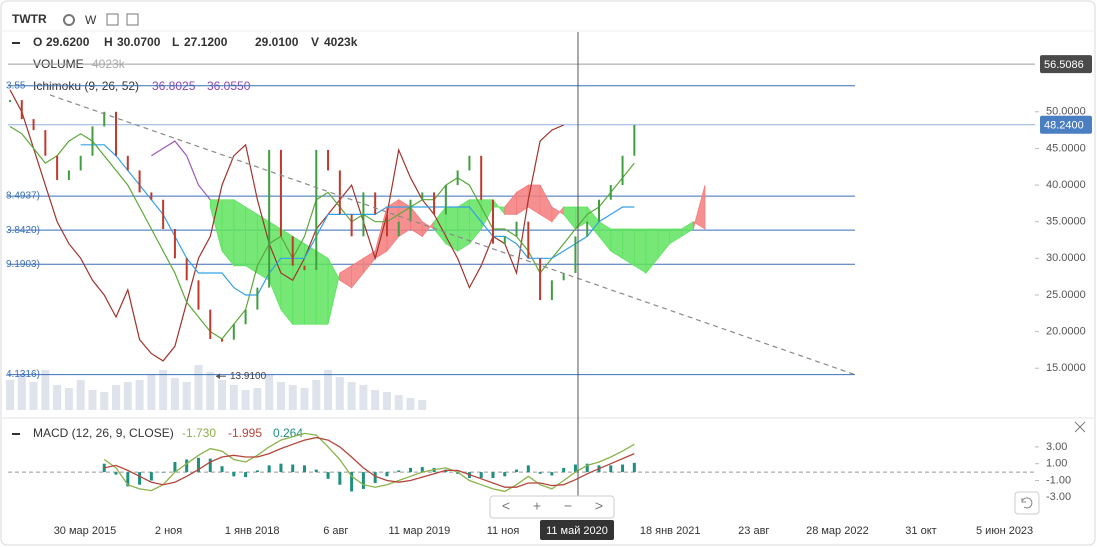 Image resolution: width=1097 pixels, height=547 pixels. Describe the element at coordinates (1066, 368) in the screenshot. I see `y-tick-label: 15.0000` at that location.